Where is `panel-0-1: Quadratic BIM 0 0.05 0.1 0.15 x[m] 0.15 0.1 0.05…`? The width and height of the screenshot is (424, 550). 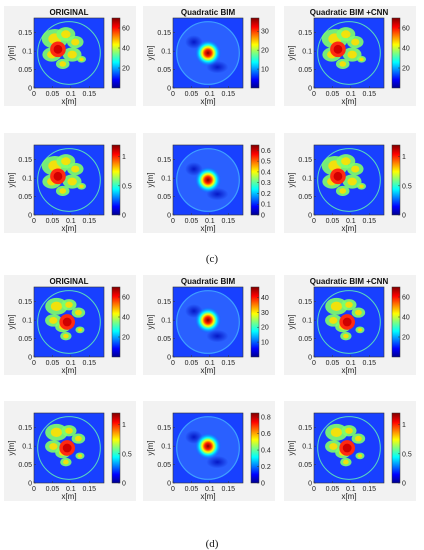 panel-0-1: Quadratic BIM 0 0.05 0.1 0.15 x[m] 0.15 0.1 0.05… is located at coordinates (209, 56).